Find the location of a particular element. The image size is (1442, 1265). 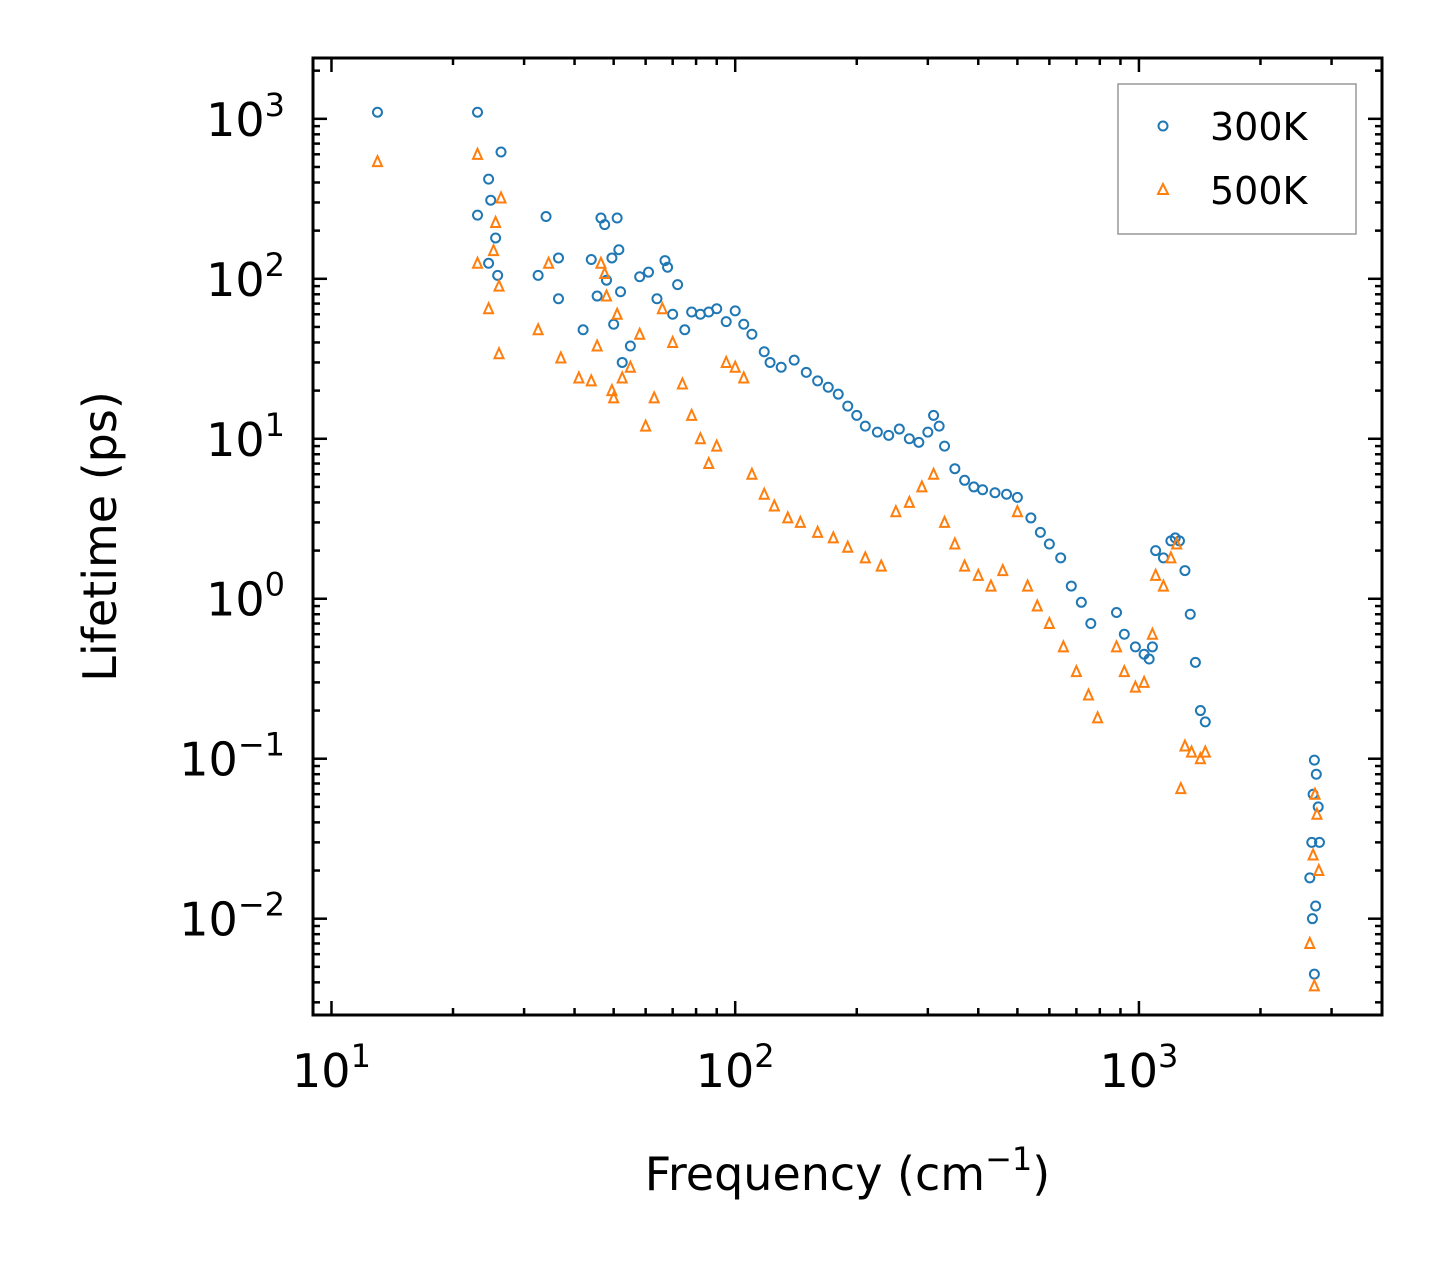

y-tick-label: 10³ is located at coordinates (245, 116).